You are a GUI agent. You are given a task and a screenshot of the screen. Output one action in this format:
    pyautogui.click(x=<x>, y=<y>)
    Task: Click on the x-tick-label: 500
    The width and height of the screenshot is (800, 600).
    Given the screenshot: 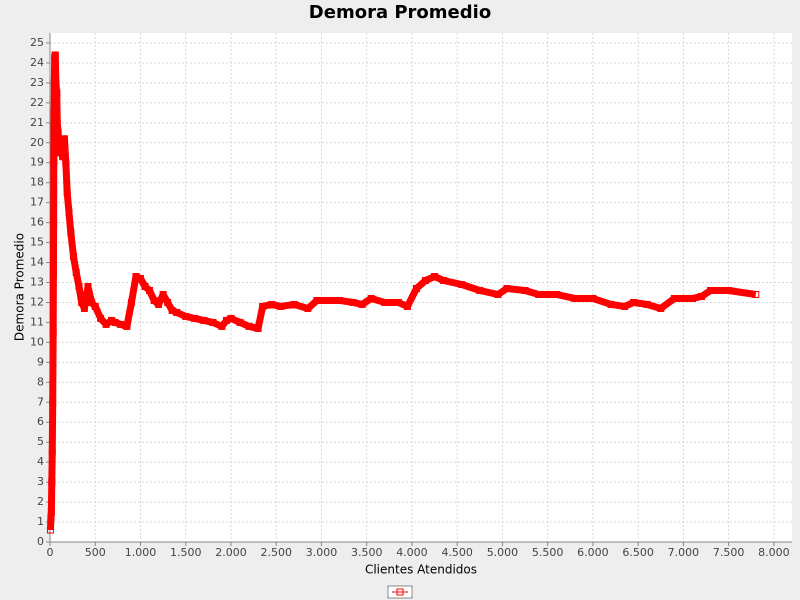 What is the action you would take?
    pyautogui.click(x=95, y=552)
    